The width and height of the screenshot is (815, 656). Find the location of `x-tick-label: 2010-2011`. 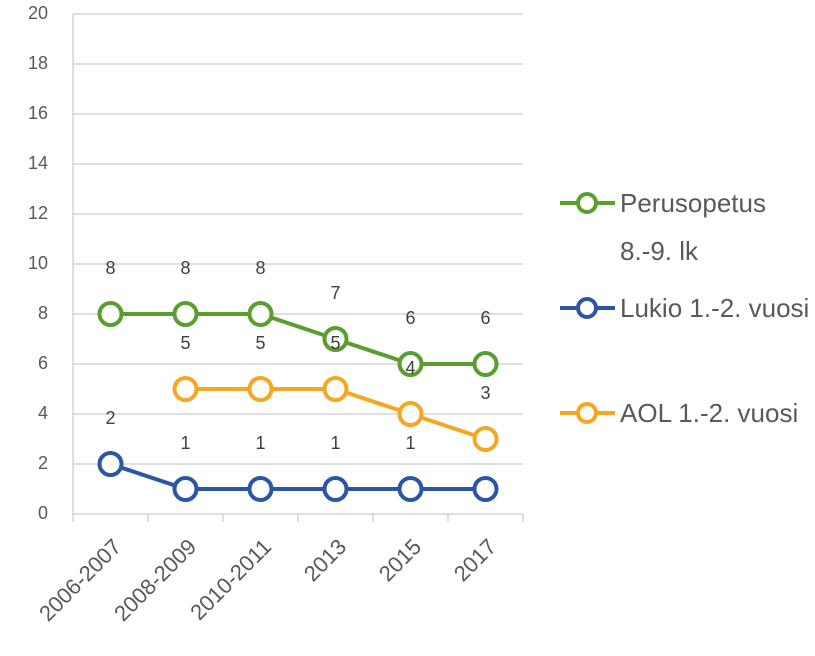

x-tick-label: 2010-2011 is located at coordinates (230, 579).